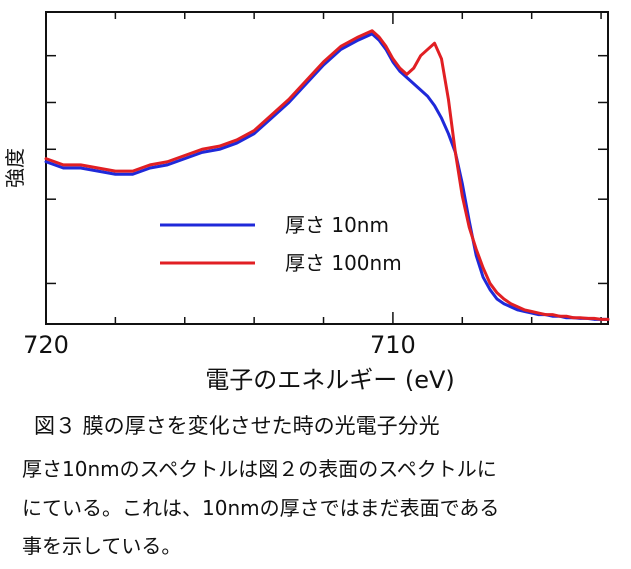  I want to click on caption-title: 図３ 膜の厚さを変化させた時の光電子分光, so click(237, 426).